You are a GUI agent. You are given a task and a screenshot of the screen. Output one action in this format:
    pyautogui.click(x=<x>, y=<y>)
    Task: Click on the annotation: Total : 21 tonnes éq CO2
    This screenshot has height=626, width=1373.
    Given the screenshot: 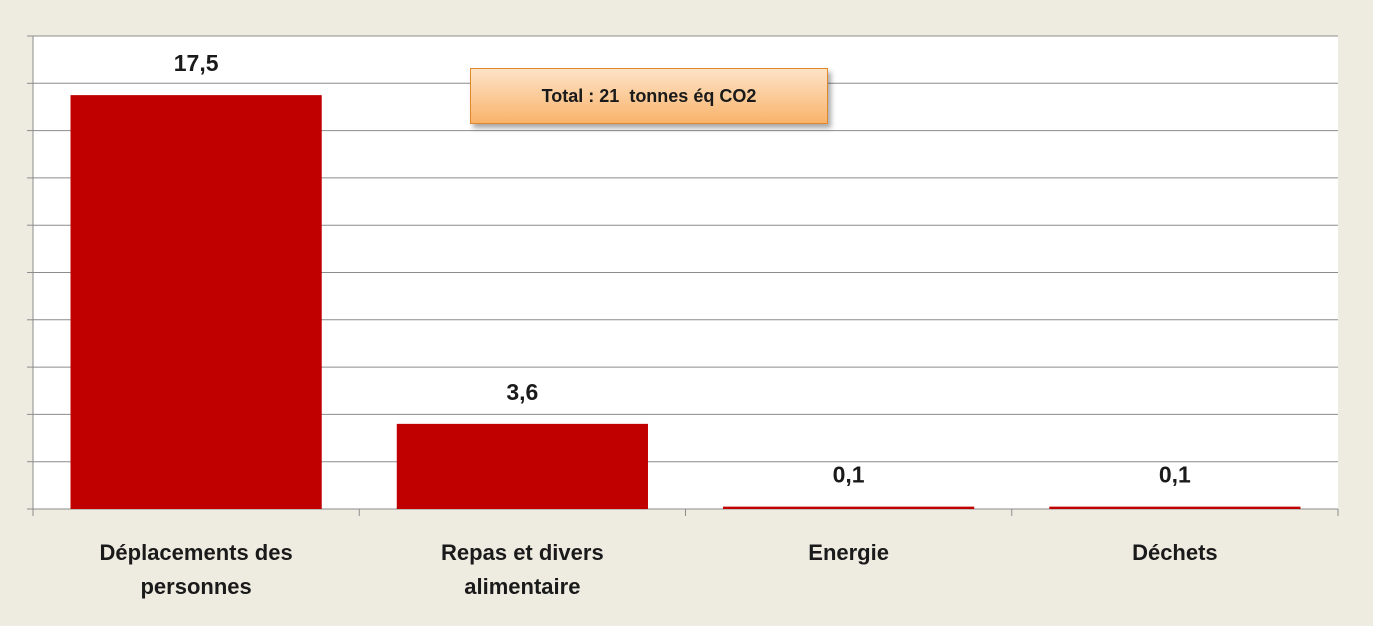 What is the action you would take?
    pyautogui.click(x=649, y=96)
    